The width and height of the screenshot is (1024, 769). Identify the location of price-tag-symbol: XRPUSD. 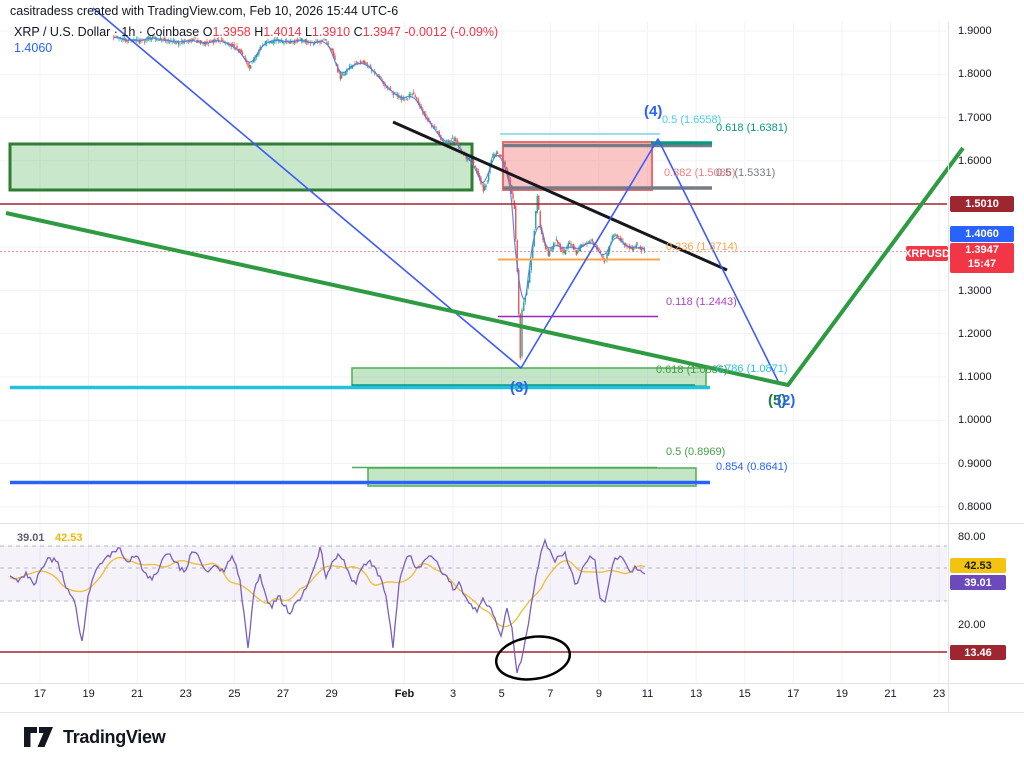
(927, 253).